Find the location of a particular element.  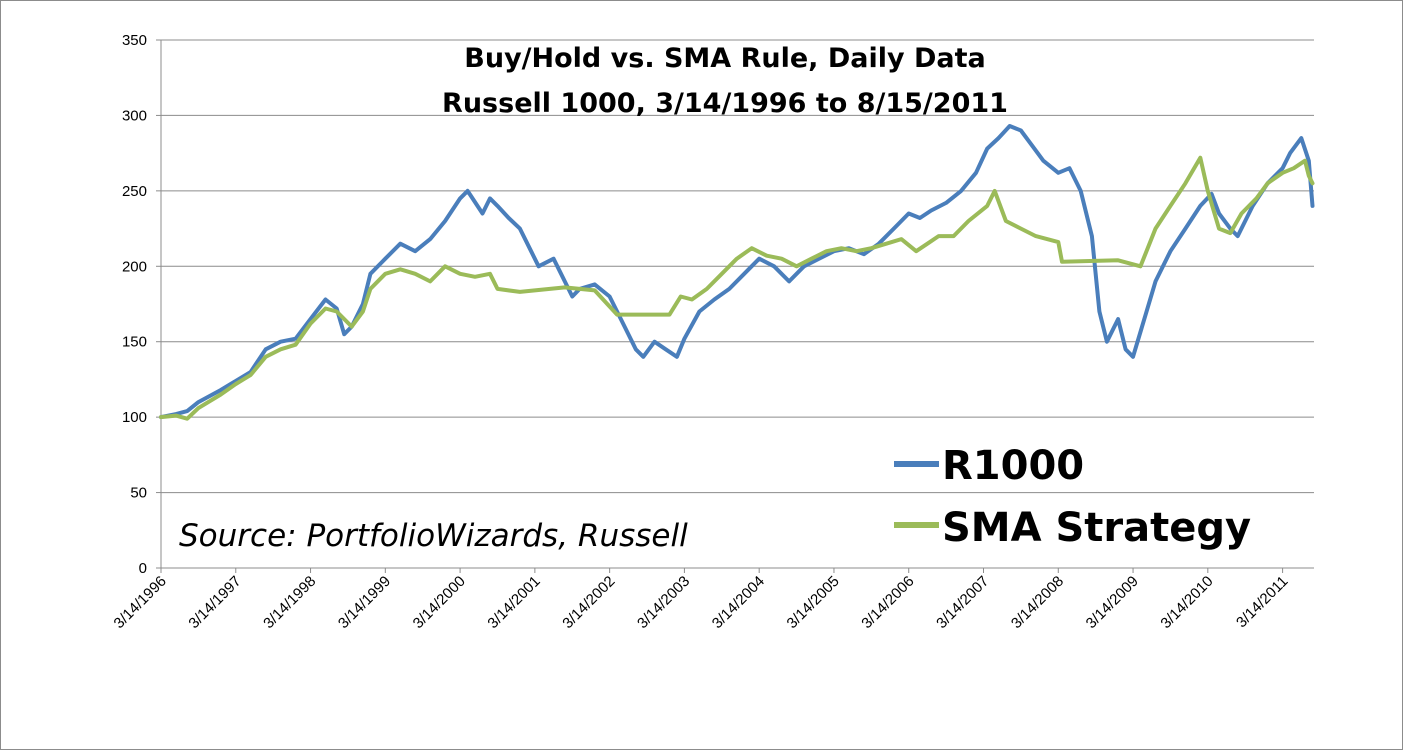

x-tick-label-12: 3/14/2008 is located at coordinates (1037, 602).